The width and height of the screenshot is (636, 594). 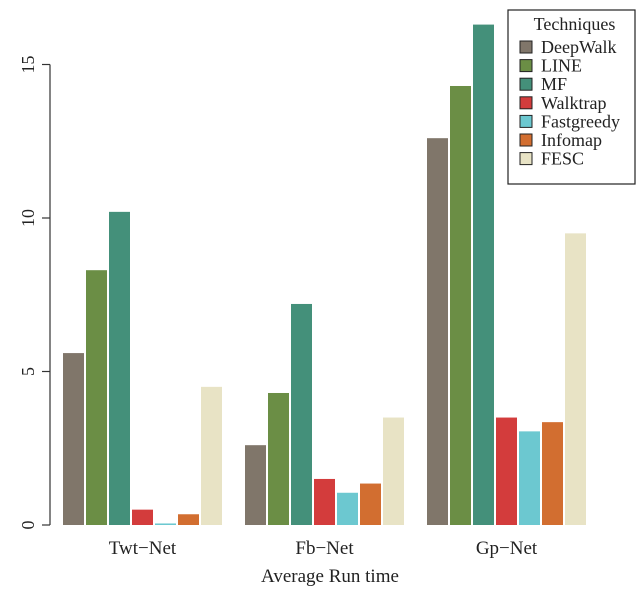 What do you see at coordinates (526, 140) in the screenshot?
I see `legend-swatch-infomap` at bounding box center [526, 140].